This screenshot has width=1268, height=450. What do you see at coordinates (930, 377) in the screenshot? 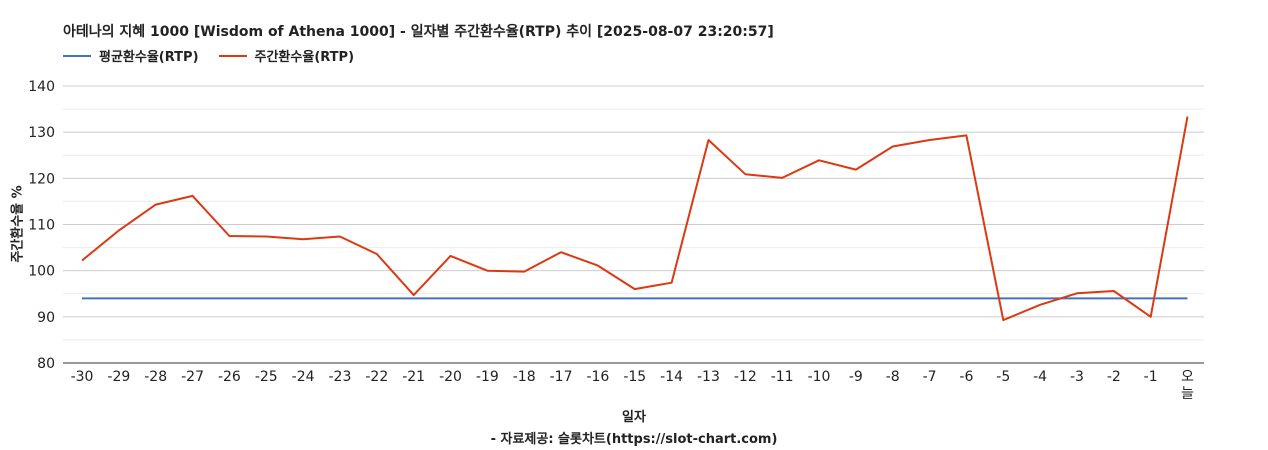
I see `x-tick-label: -7` at bounding box center [930, 377].